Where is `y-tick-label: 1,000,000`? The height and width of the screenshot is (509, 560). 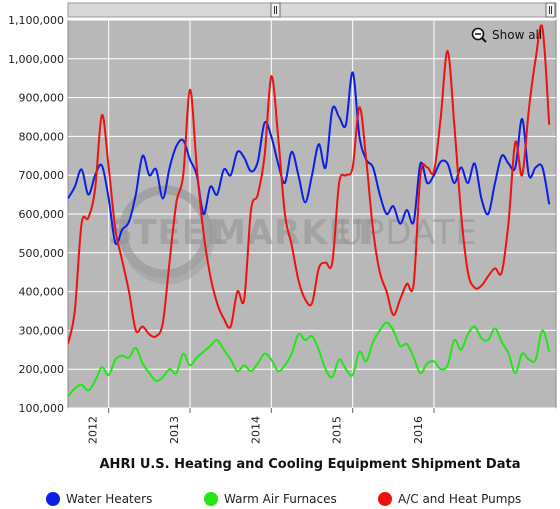 y-tick-label: 1,000,000 is located at coordinates (36, 59).